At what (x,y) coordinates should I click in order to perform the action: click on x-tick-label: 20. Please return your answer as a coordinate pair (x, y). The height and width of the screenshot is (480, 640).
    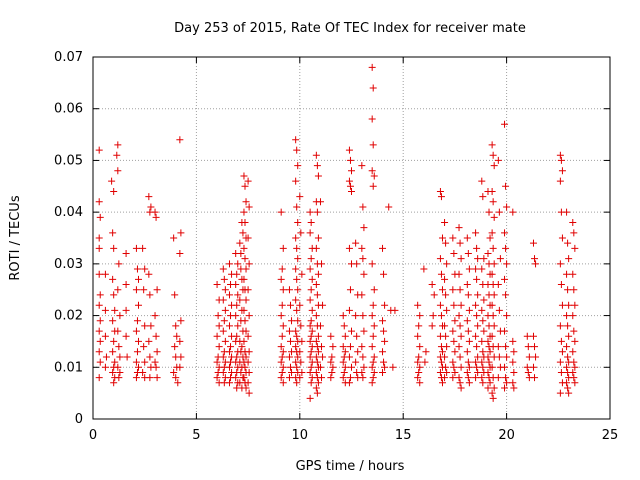
    Looking at the image, I should click on (506, 435).